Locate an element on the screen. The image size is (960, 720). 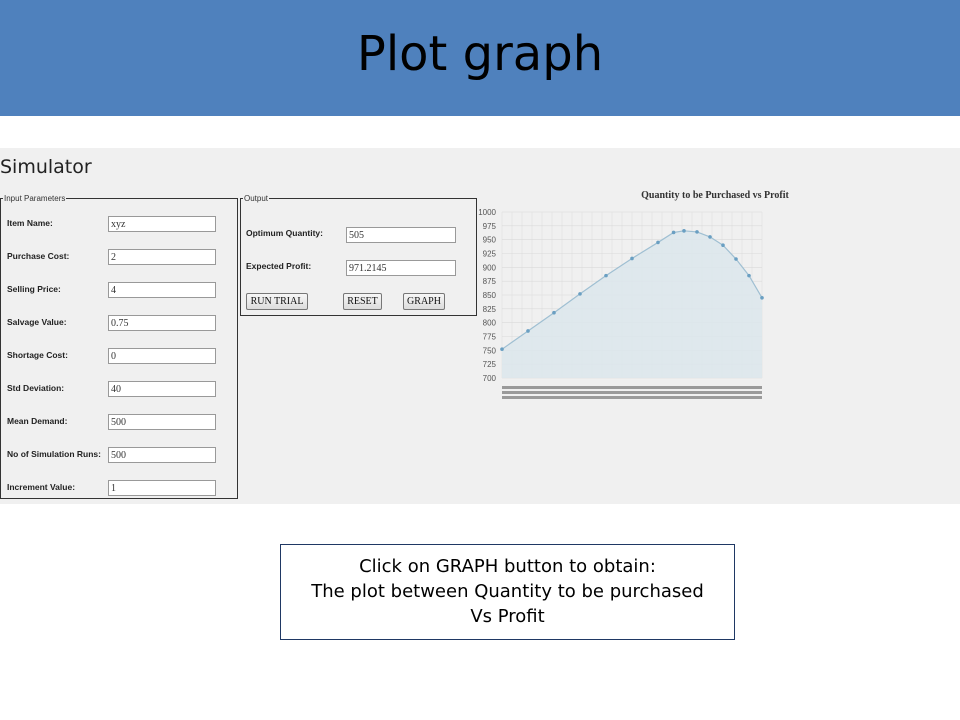
y-tick-label: 900 is located at coordinates (490, 267).